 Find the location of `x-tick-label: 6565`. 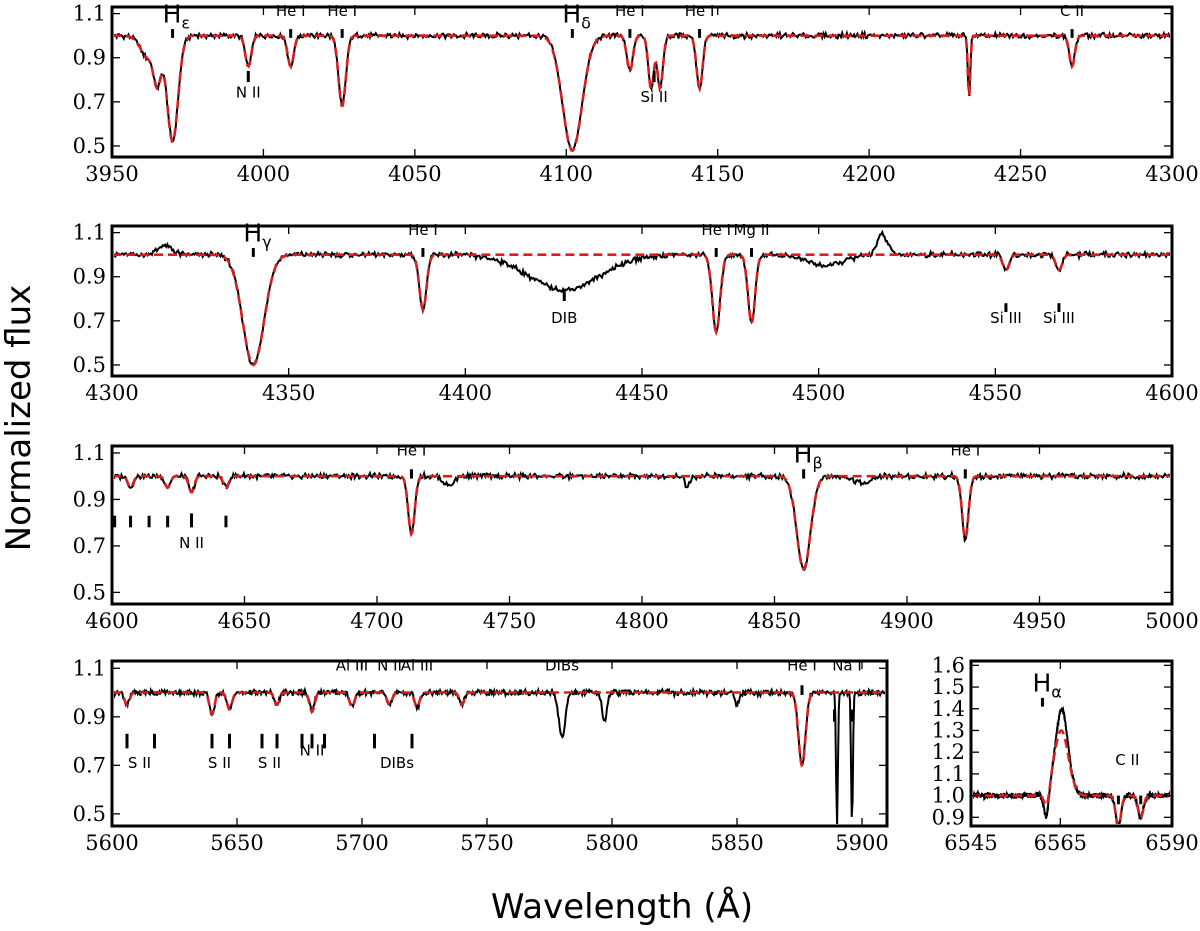

x-tick-label: 6565 is located at coordinates (1060, 843).